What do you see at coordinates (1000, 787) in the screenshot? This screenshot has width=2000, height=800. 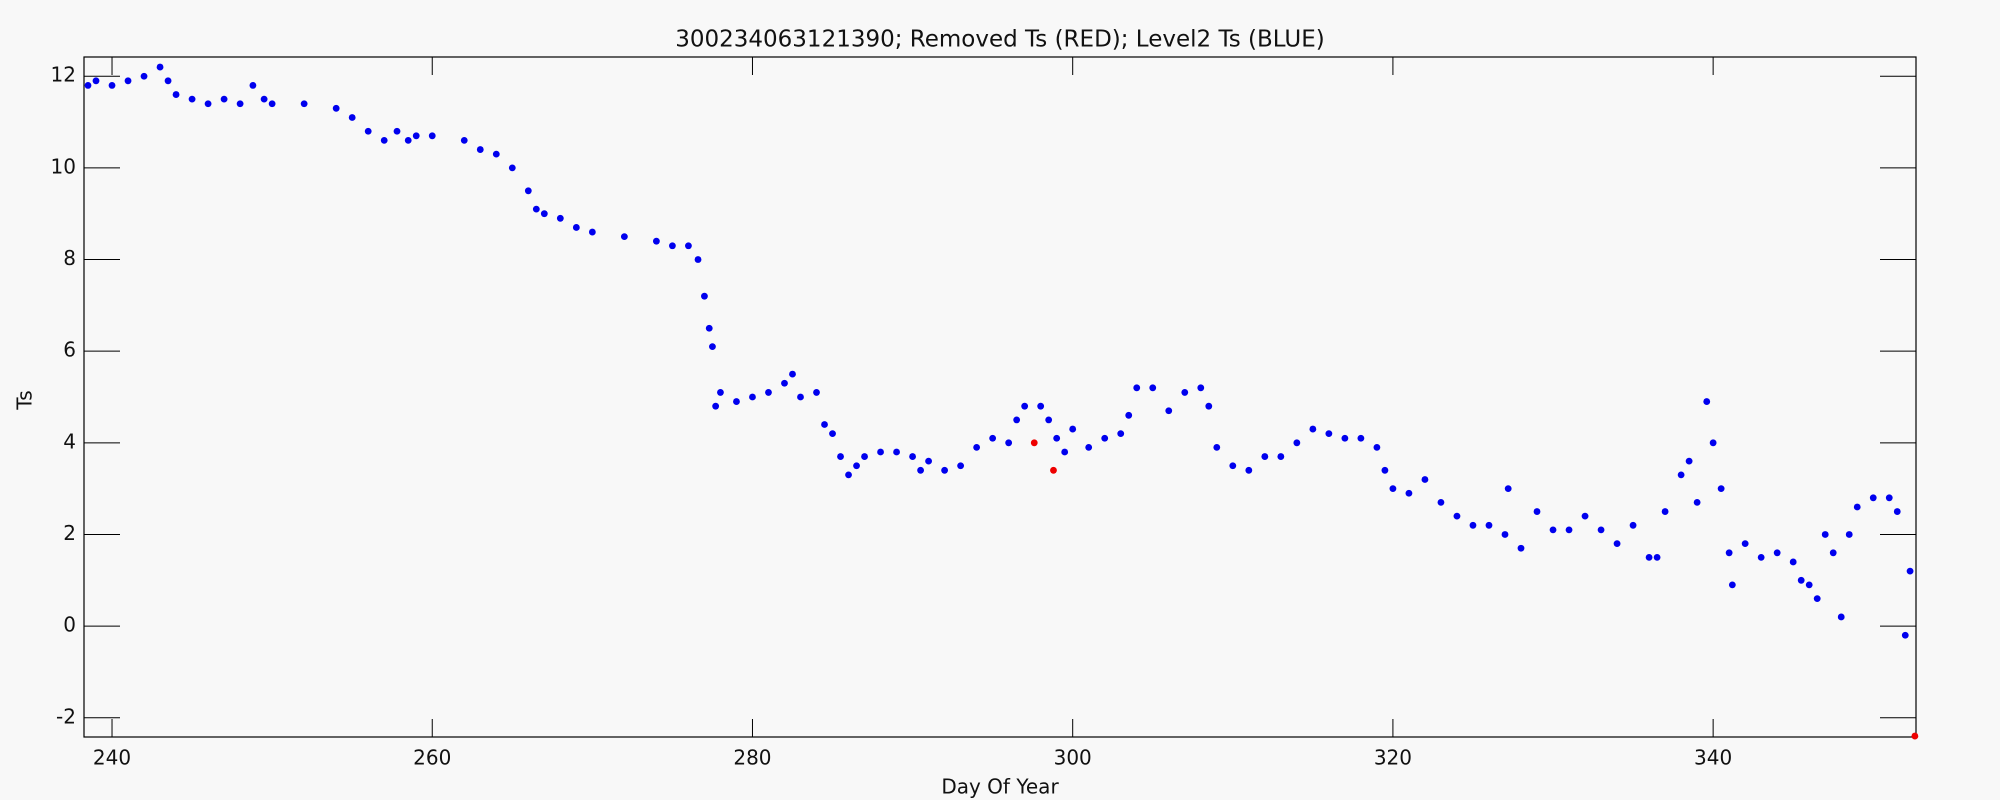 I see `x-axis-label: Day Of Year` at bounding box center [1000, 787].